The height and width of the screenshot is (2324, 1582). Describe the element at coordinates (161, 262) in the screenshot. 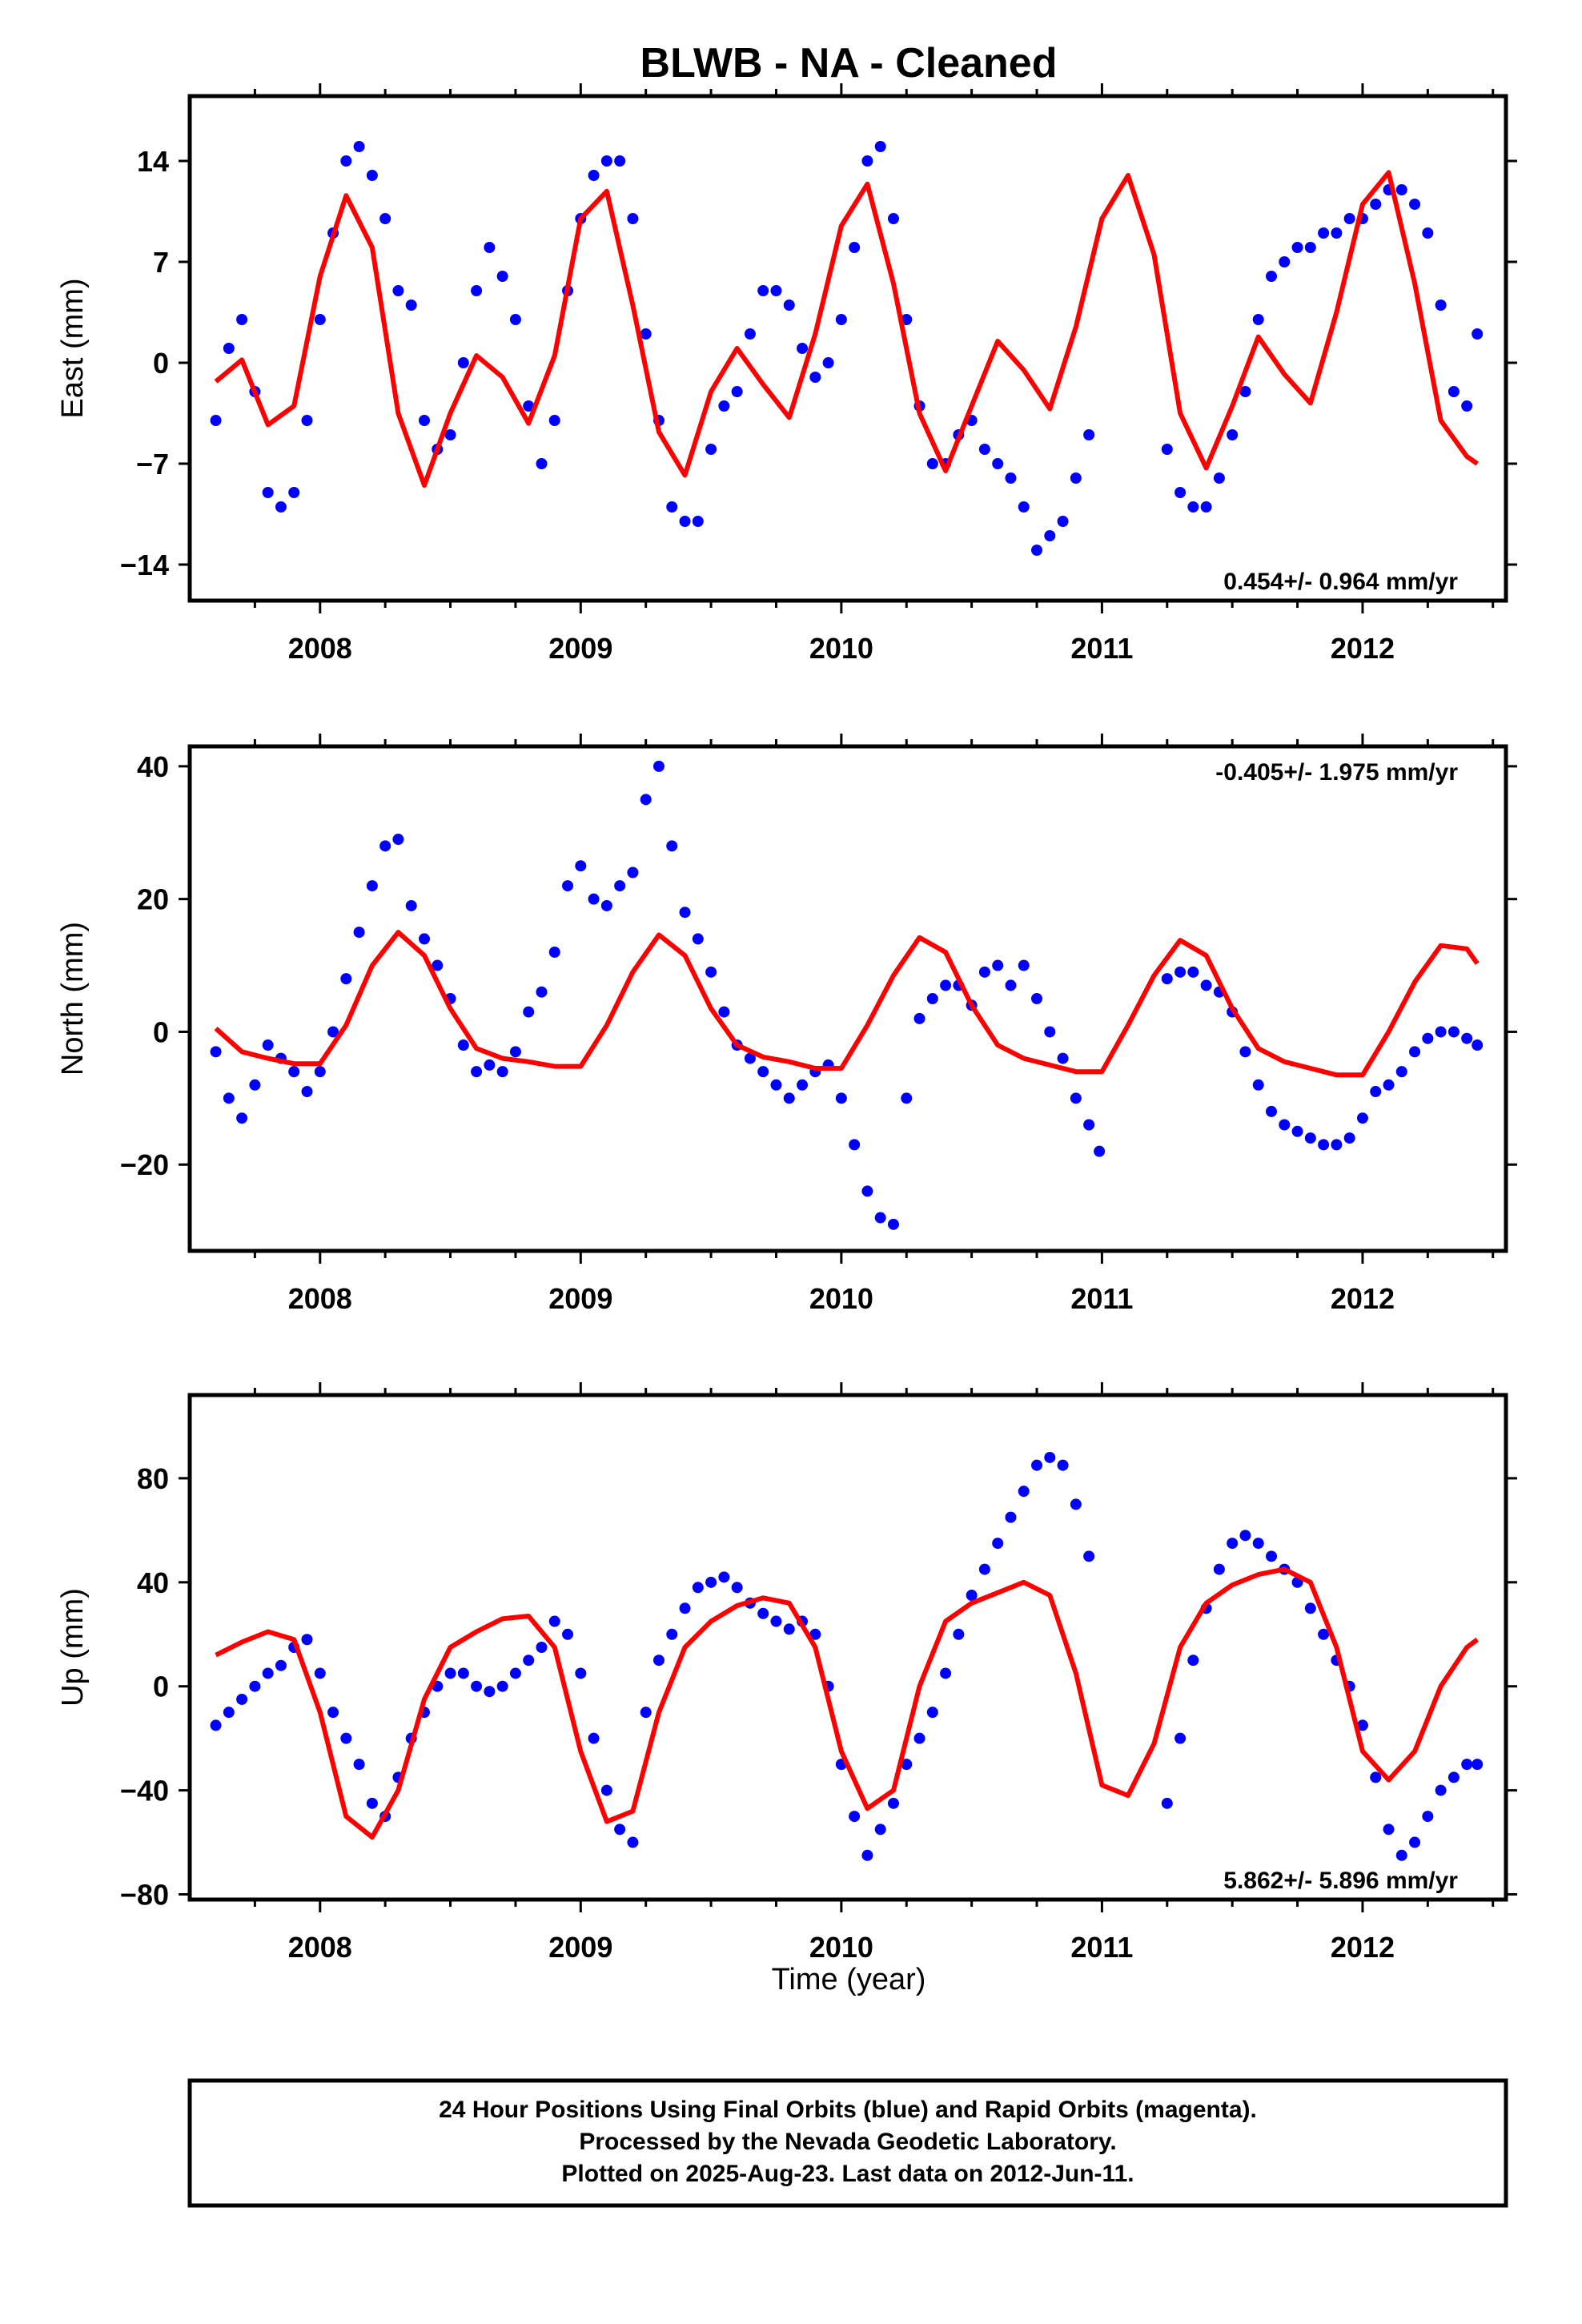

I see `east-y-tick-label: 7` at that location.